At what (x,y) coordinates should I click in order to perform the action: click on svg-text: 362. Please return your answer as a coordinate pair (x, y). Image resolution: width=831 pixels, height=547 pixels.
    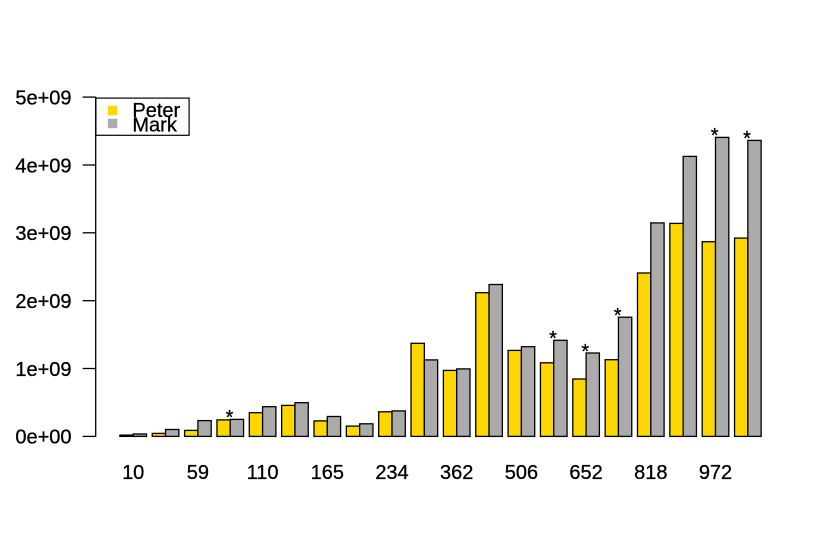
    Looking at the image, I should click on (456, 473).